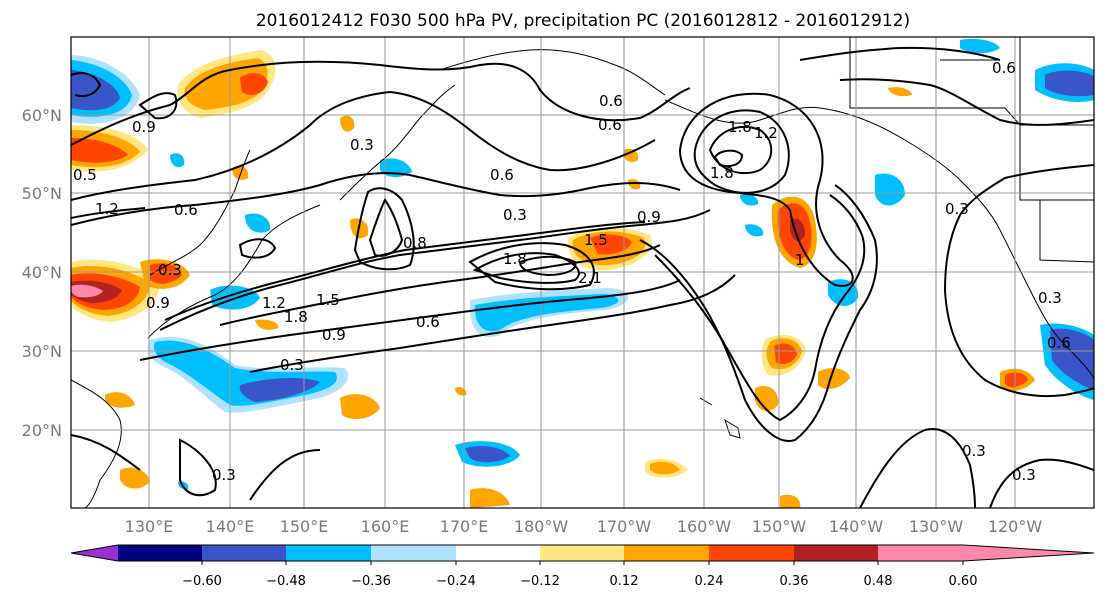 This screenshot has height=601, width=1105. I want to click on lon-label: 130°E, so click(149, 526).